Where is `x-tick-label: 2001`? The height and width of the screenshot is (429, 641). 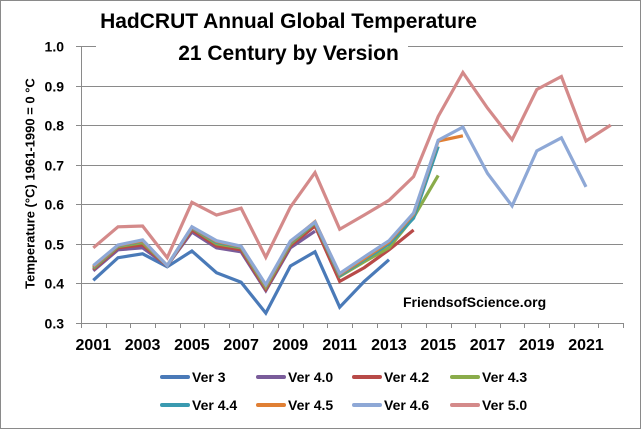 x-tick-label: 2001 is located at coordinates (94, 345).